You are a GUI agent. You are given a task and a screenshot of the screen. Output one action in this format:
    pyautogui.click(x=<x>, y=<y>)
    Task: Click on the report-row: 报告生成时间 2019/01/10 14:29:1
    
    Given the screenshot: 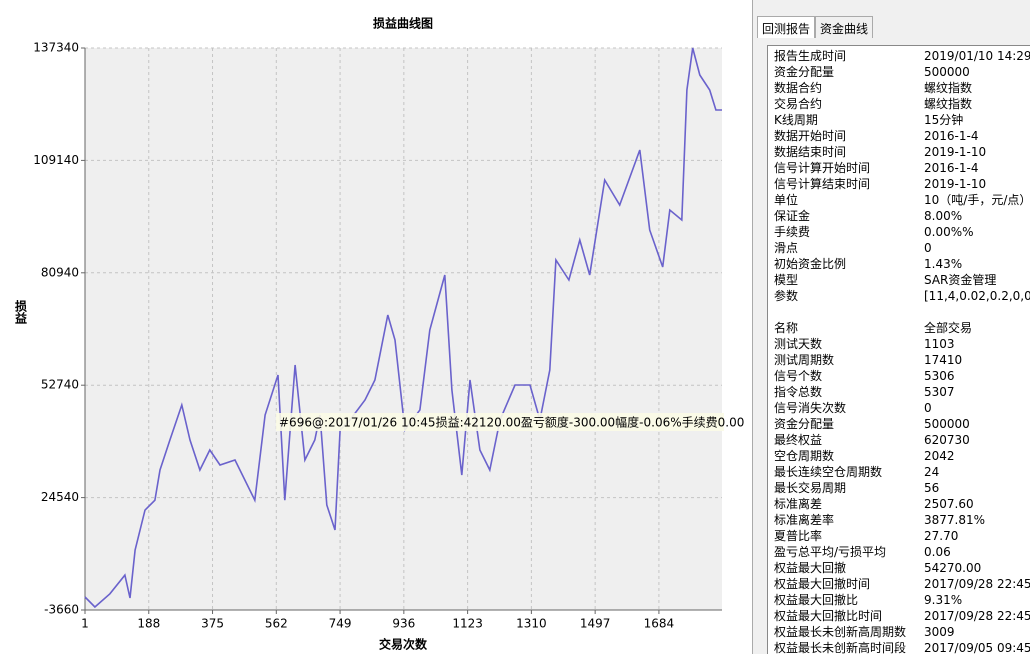 What is the action you would take?
    pyautogui.click(x=902, y=56)
    